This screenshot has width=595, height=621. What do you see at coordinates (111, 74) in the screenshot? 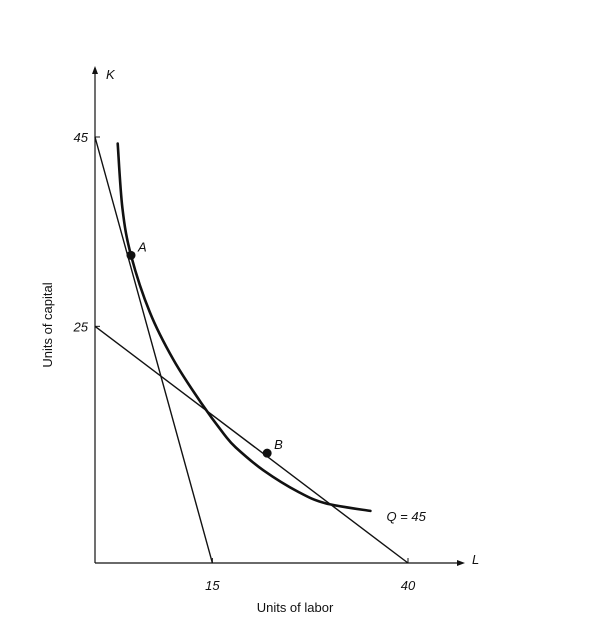
I see `y-axis-letter: K` at bounding box center [111, 74].